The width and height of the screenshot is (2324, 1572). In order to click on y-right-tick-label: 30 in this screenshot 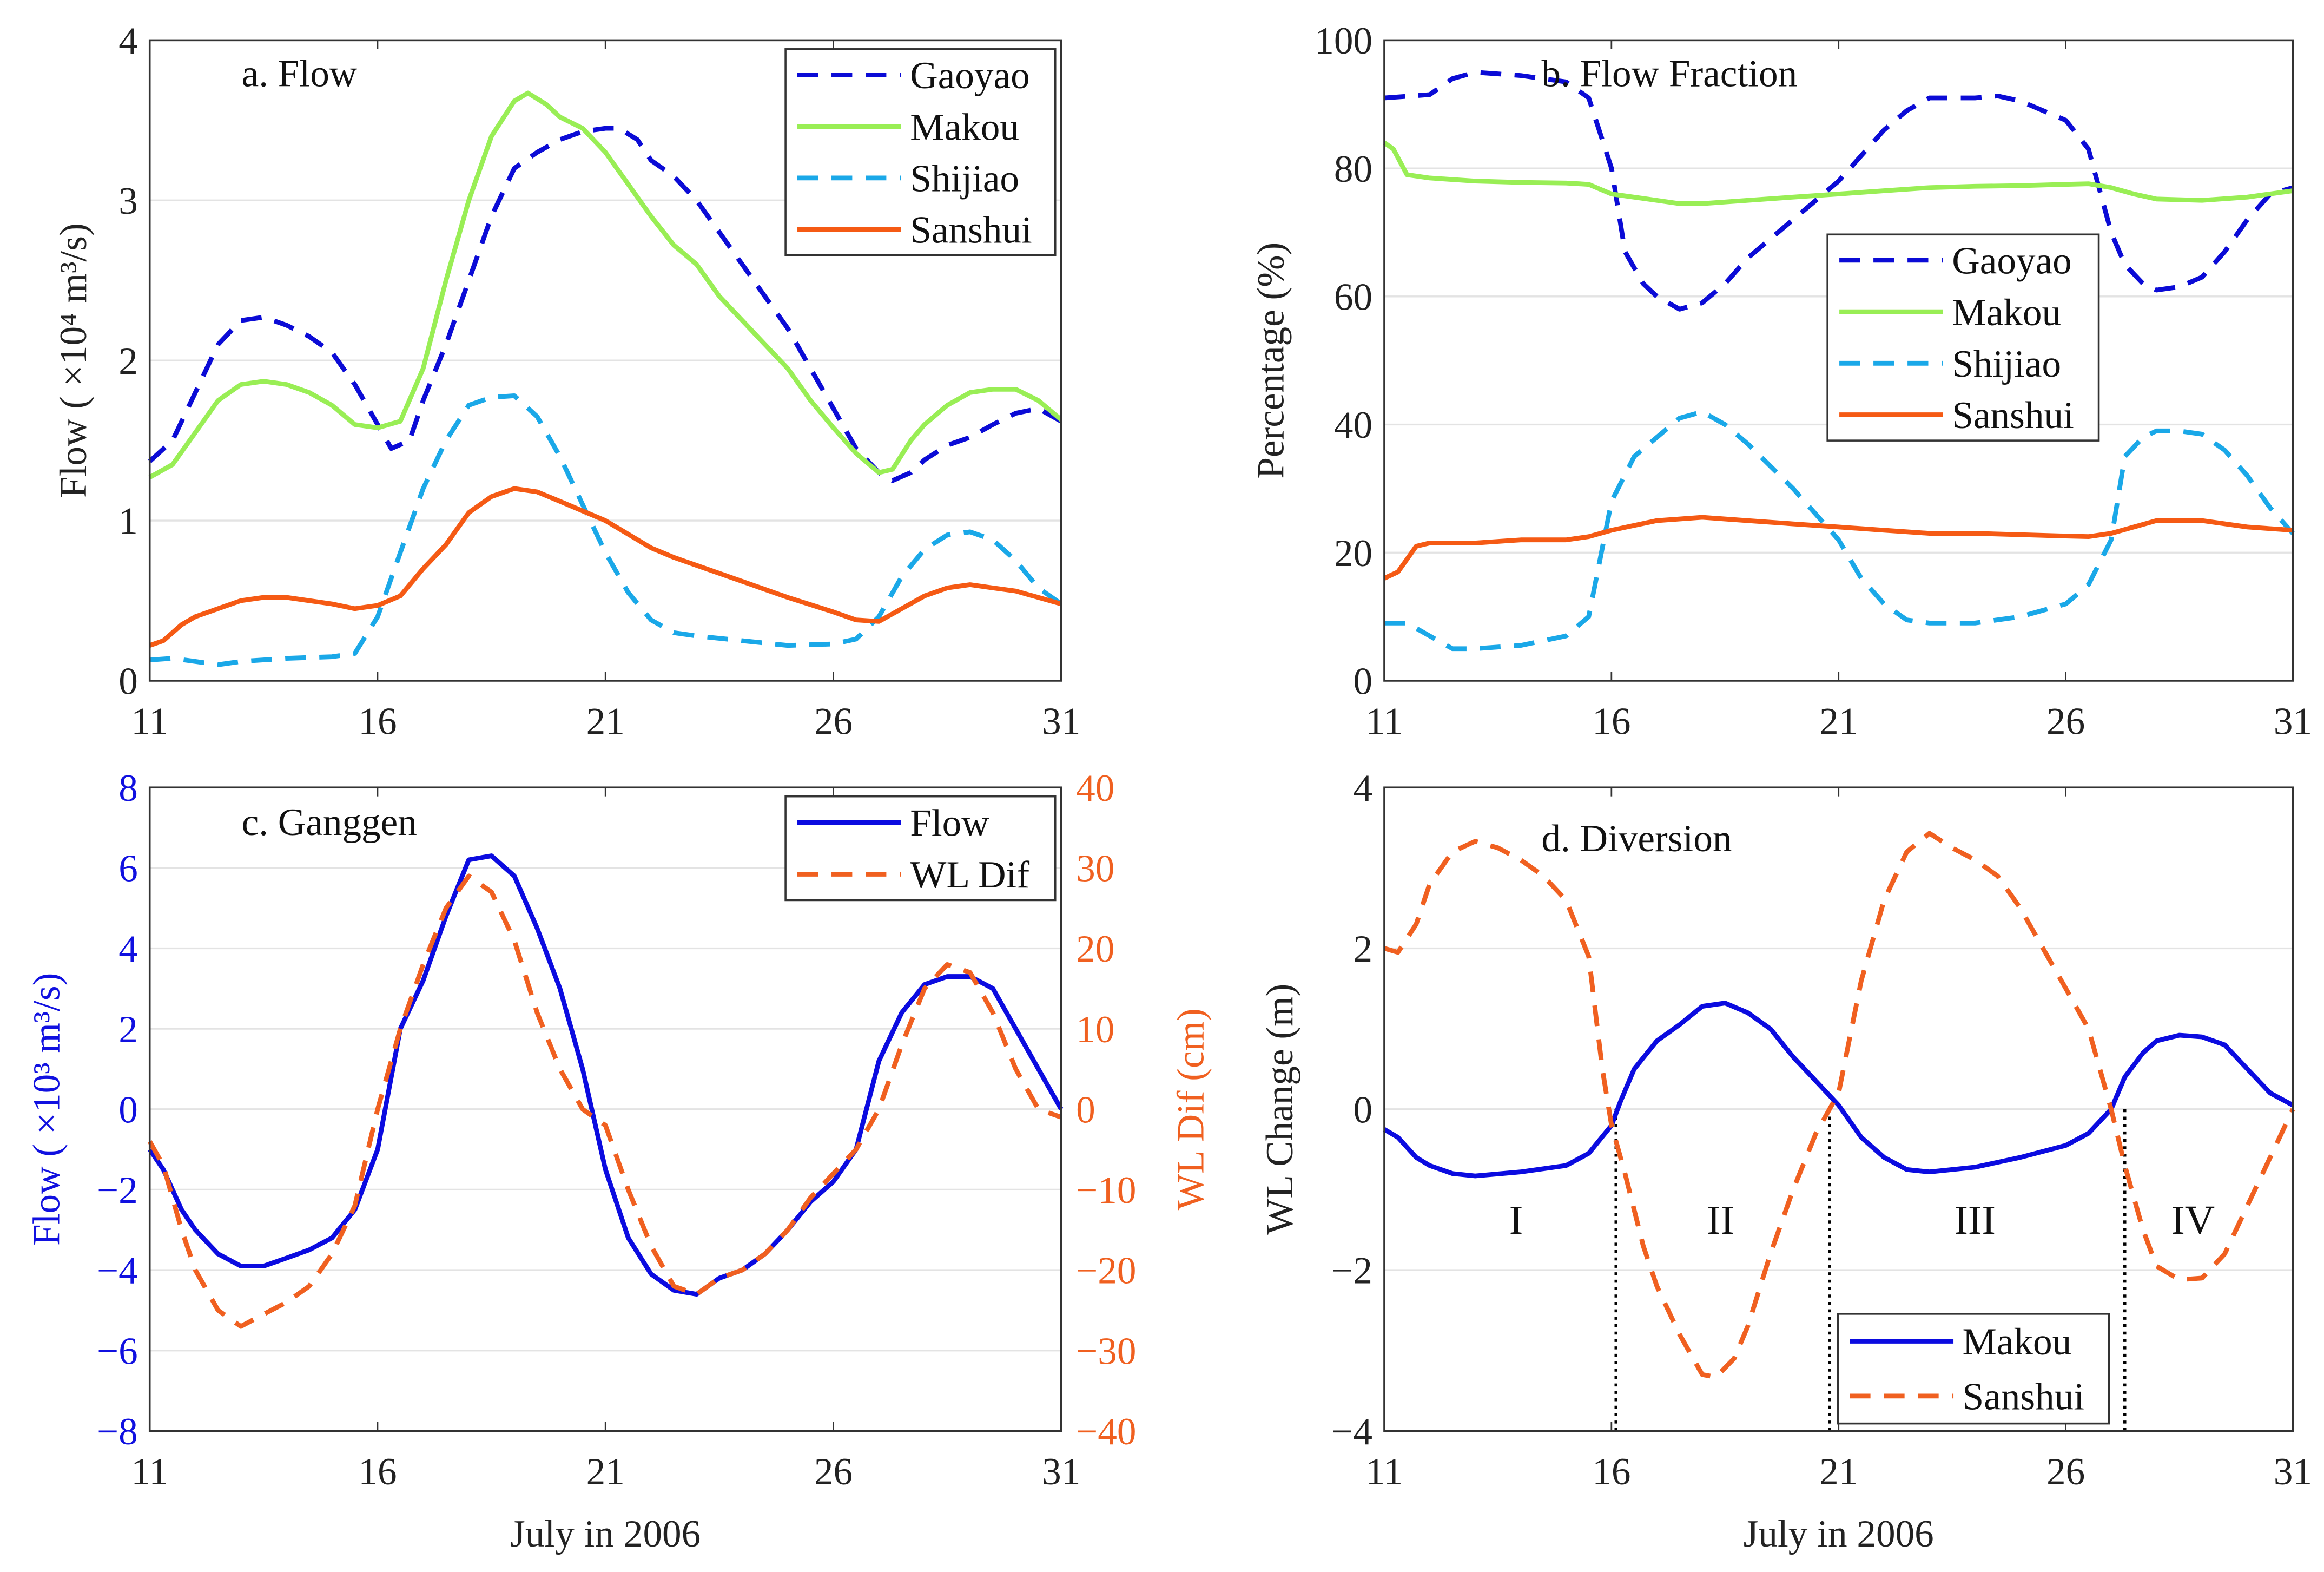, I will do `click(1095, 869)`.